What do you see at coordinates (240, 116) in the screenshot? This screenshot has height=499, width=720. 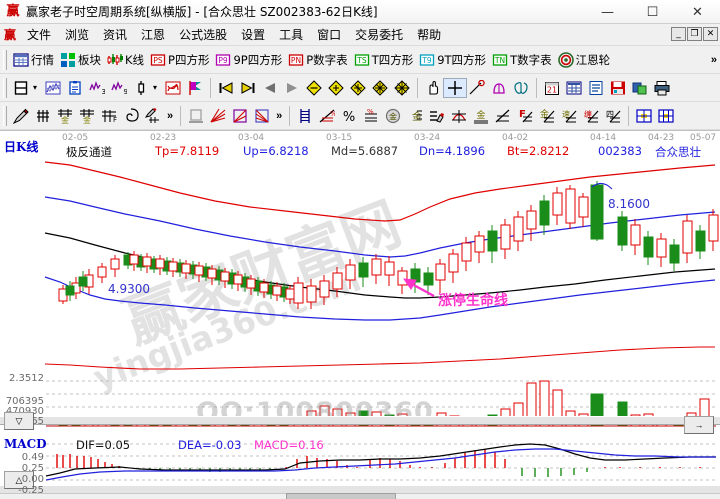 I see `box-lines-button` at bounding box center [240, 116].